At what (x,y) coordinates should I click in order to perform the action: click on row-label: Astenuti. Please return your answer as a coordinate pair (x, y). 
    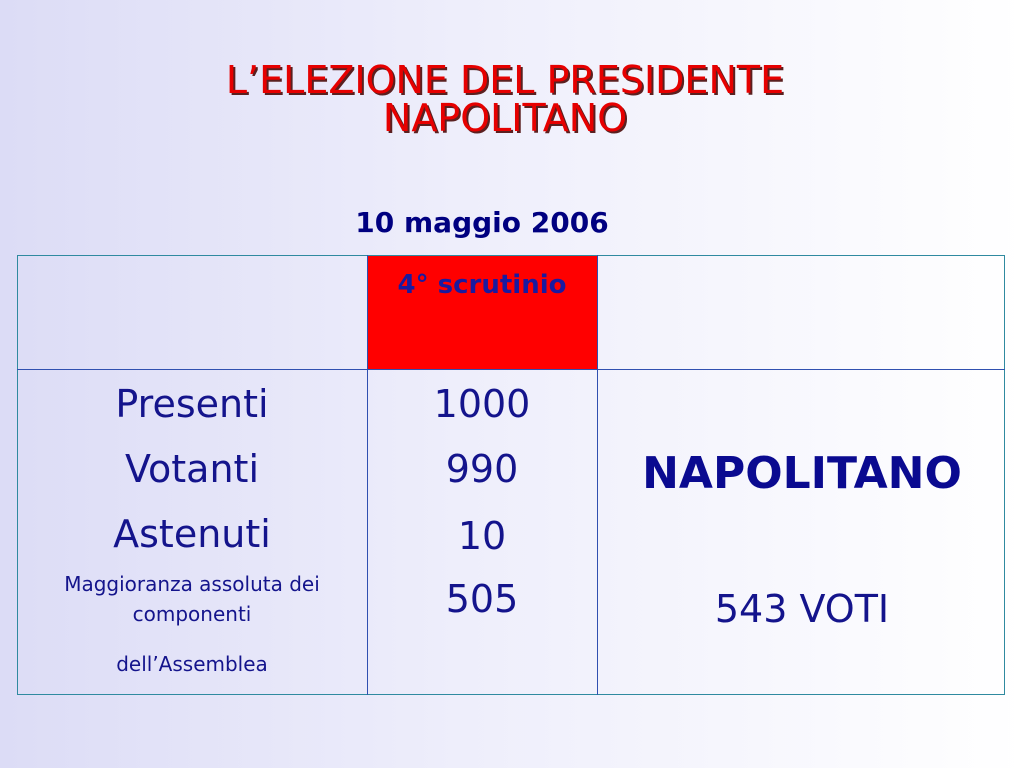
    Looking at the image, I should click on (192, 534).